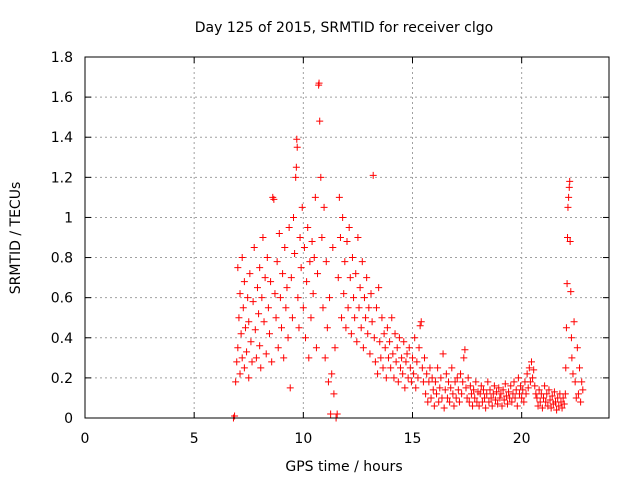 The width and height of the screenshot is (640, 480). Describe the element at coordinates (306, 439) in the screenshot. I see `x-tick-labels: 0 5 10 15 20` at that location.